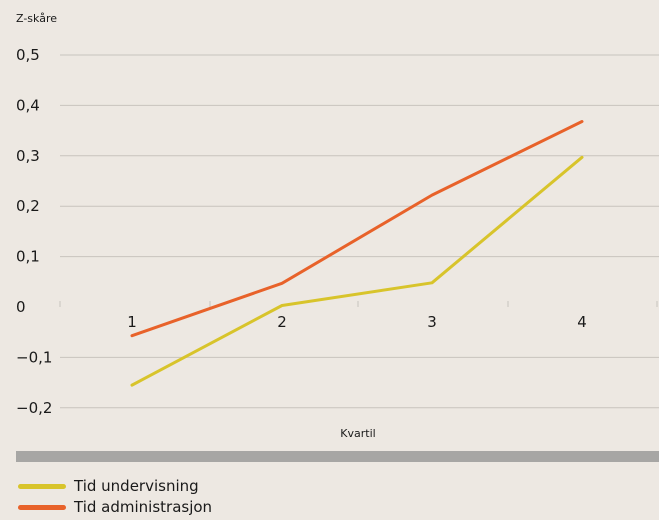 The image size is (659, 520). What do you see at coordinates (337, 456) in the screenshot?
I see `footer-bar` at bounding box center [337, 456].